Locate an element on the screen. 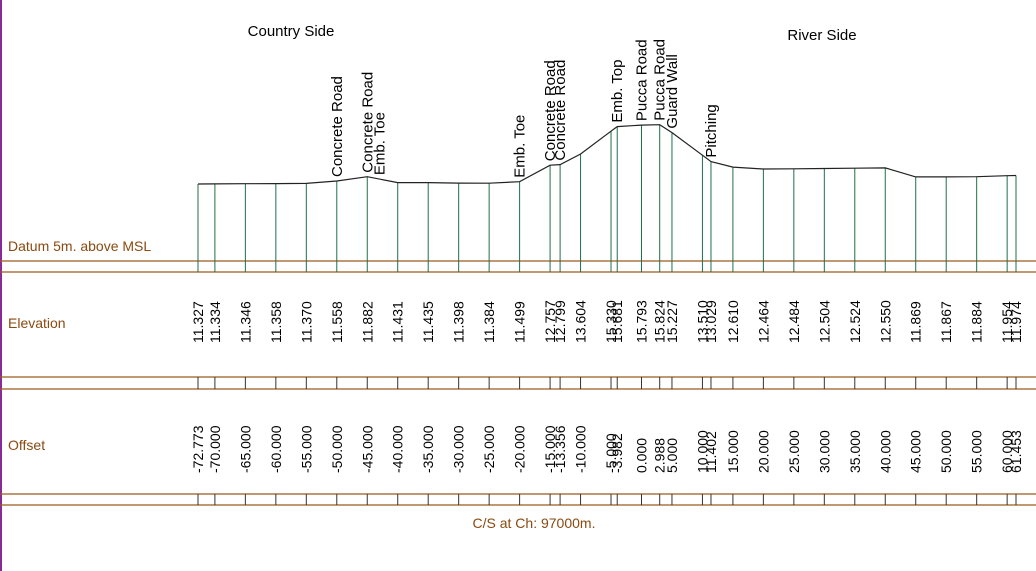  offset-value: -65.000 is located at coordinates (245, 449).